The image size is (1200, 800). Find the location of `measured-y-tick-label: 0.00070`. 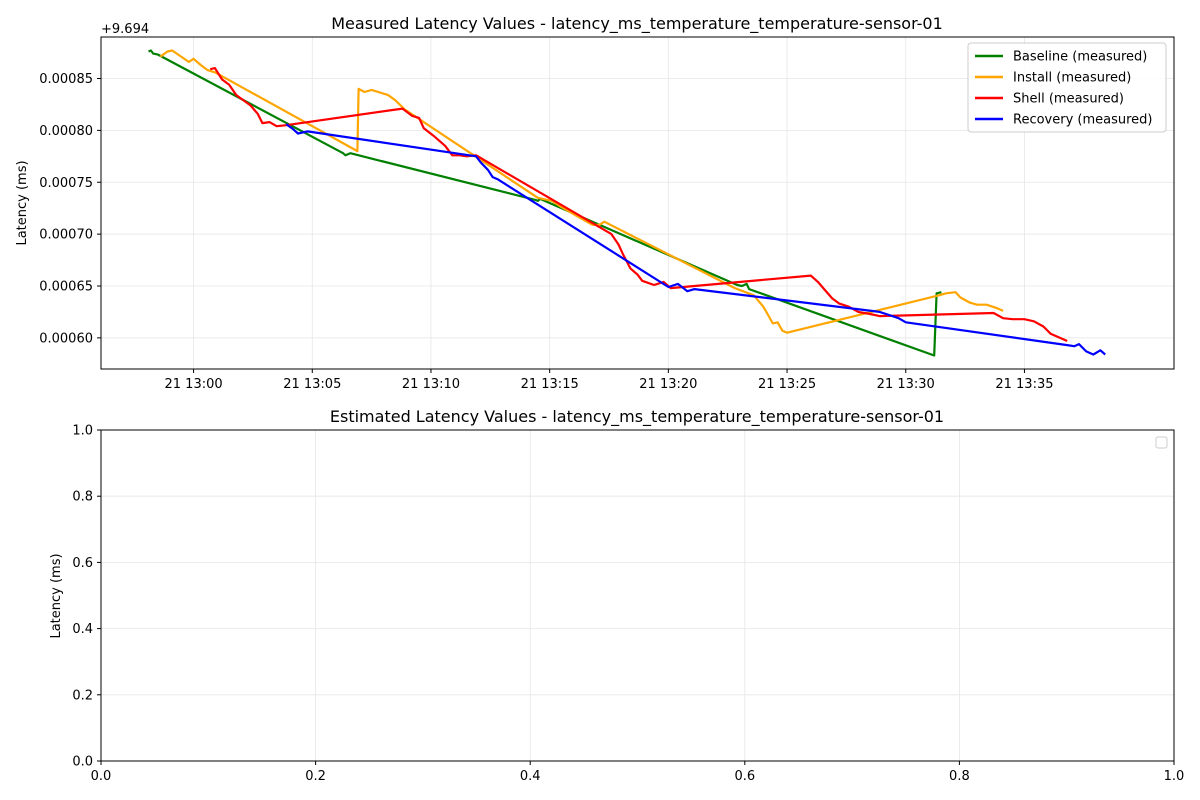

measured-y-tick-label: 0.00070 is located at coordinates (66, 235).